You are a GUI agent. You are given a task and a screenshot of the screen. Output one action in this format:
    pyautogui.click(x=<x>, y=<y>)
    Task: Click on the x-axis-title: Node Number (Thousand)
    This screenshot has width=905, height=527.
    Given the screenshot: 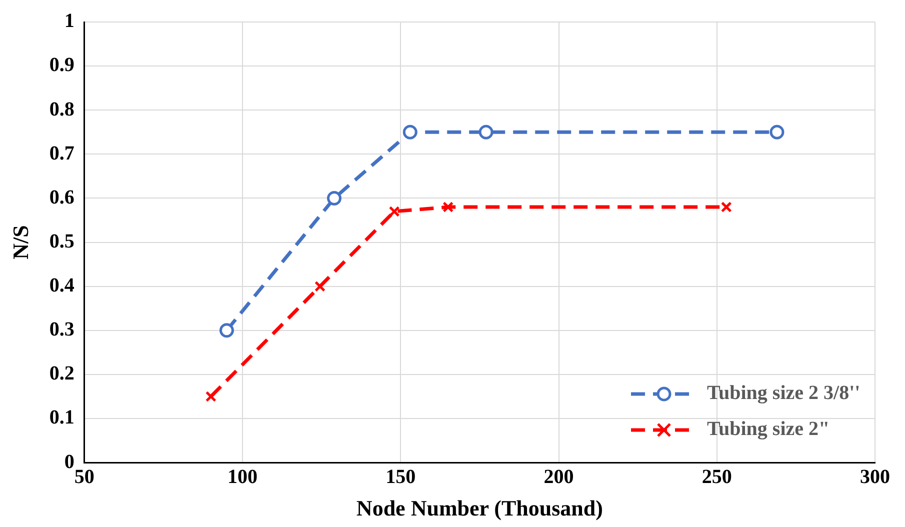 What is the action you would take?
    pyautogui.click(x=479, y=507)
    